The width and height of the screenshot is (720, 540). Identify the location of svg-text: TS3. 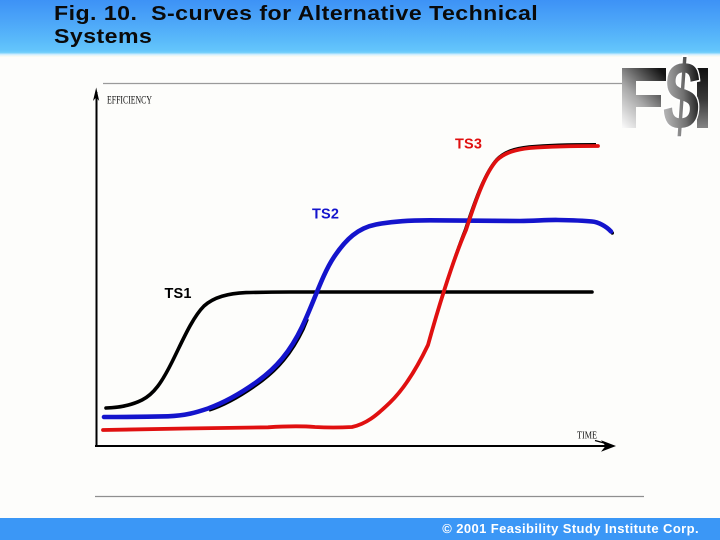
(468, 145).